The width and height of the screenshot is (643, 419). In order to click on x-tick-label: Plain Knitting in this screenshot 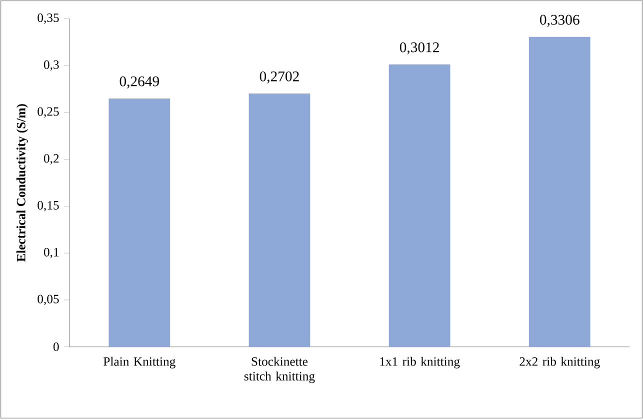, I will do `click(140, 362)`.